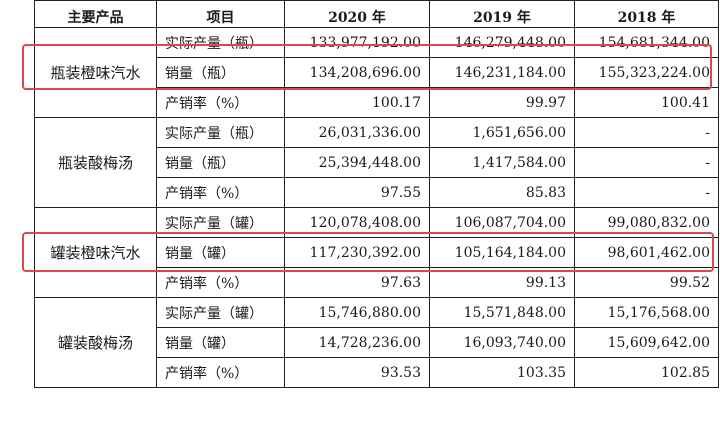  Describe the element at coordinates (646, 102) in the screenshot. I see `value-2018: 100.41` at that location.